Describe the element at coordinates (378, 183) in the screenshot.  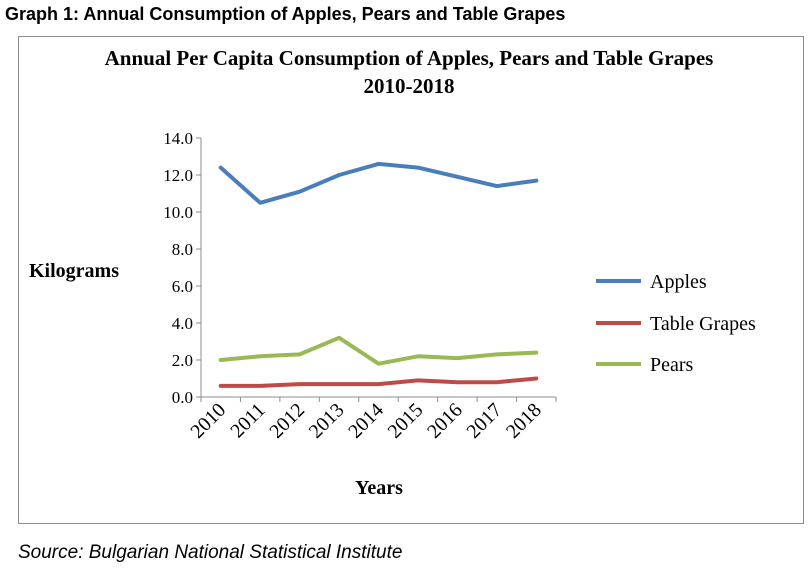
I see `series-line-apples` at that location.